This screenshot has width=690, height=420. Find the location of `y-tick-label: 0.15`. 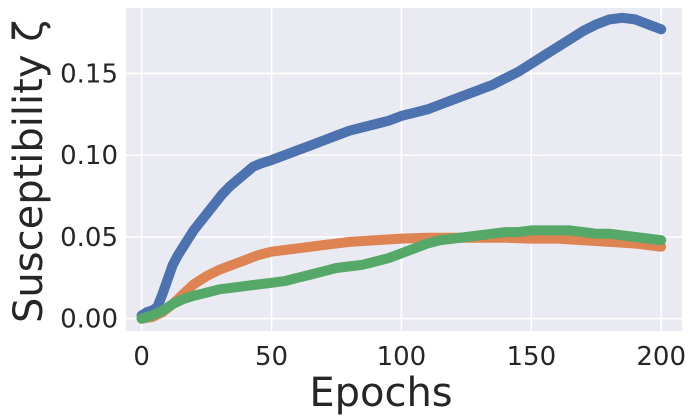

y-tick-label: 0.15 is located at coordinates (89, 74).